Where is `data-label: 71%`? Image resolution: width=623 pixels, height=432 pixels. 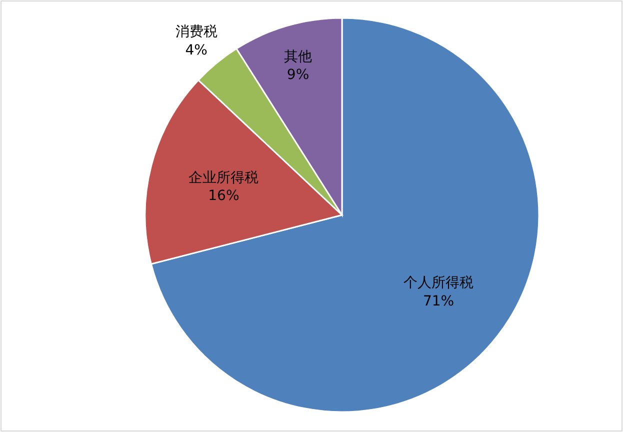 data-label: 71% is located at coordinates (438, 301).